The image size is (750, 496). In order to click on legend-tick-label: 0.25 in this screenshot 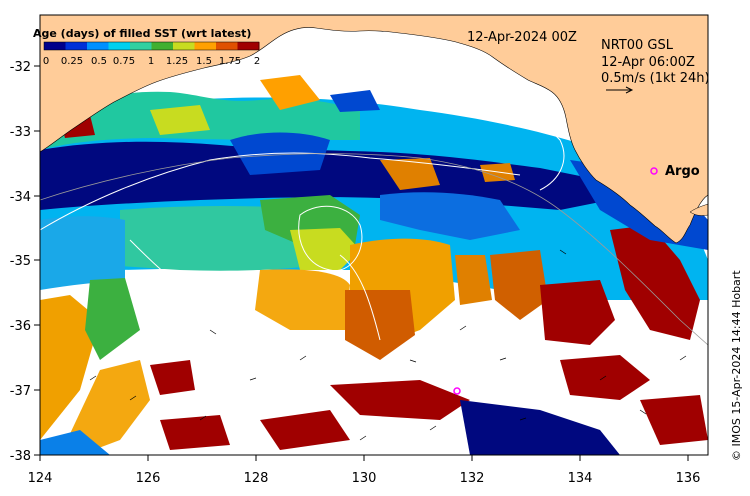, I will do `click(72, 61)`.